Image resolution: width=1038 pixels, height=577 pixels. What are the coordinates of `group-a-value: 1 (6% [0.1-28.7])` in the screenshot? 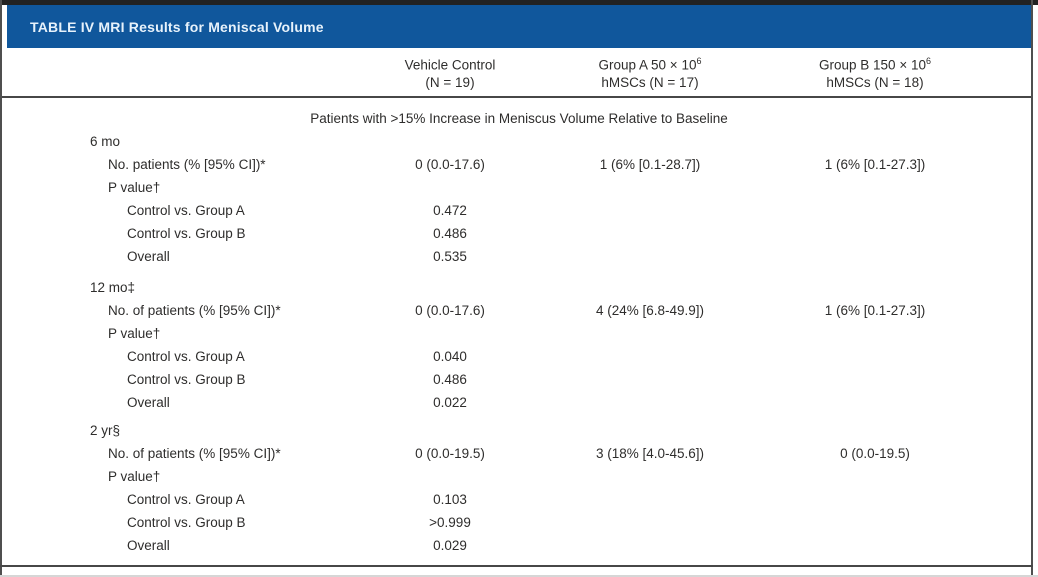 It's located at (650, 164).